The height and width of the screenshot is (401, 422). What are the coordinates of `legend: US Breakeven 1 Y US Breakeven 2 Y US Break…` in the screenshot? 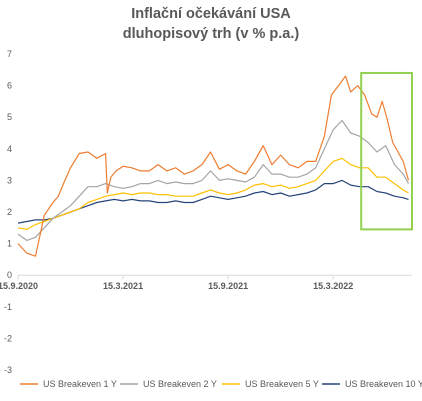 It's located at (221, 384).